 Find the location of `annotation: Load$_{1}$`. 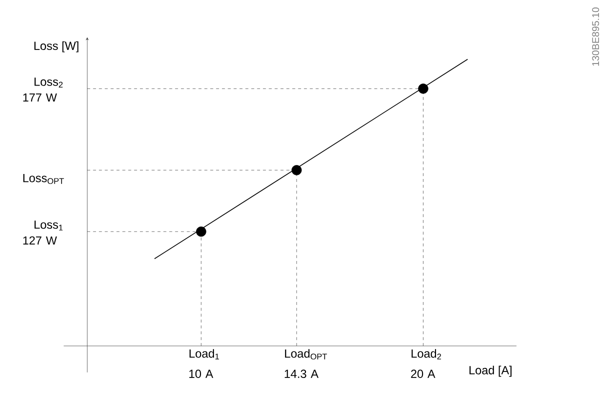

annotation: Load$_{1}$ is located at coordinates (204, 354).